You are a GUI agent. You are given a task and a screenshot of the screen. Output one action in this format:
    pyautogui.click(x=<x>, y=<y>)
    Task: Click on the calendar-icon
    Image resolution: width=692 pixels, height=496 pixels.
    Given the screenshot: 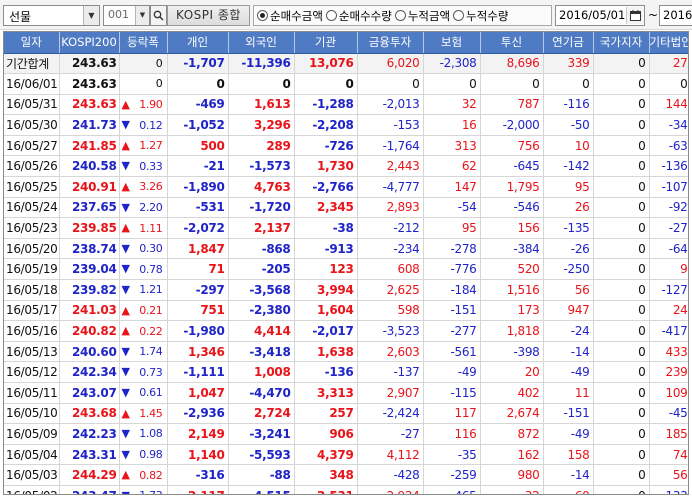 What is the action you would take?
    pyautogui.click(x=634, y=15)
    